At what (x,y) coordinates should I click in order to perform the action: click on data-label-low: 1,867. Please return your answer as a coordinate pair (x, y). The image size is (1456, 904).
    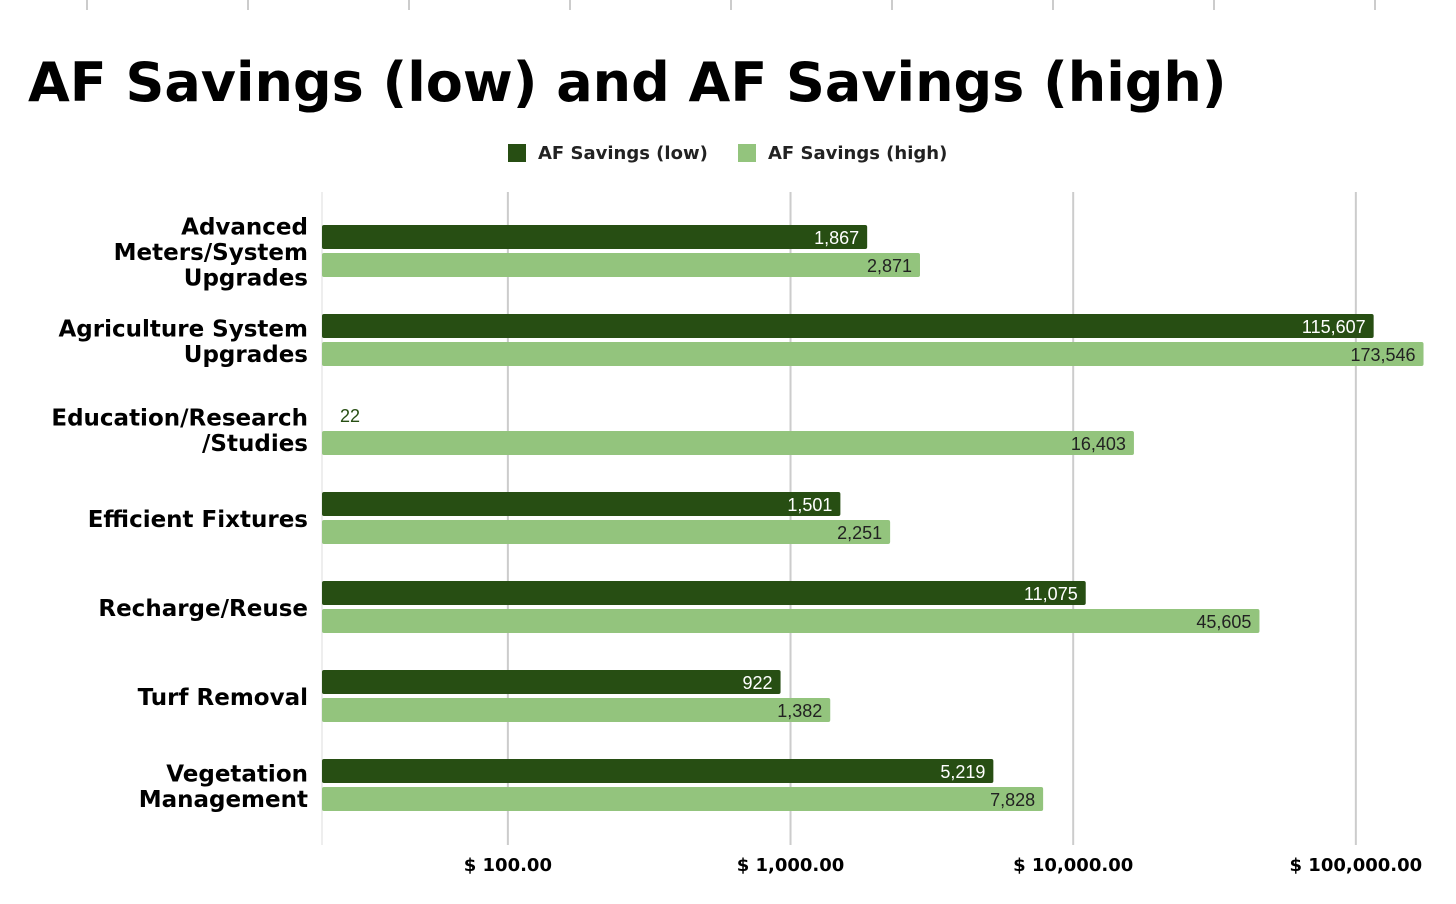
    Looking at the image, I should click on (836, 238).